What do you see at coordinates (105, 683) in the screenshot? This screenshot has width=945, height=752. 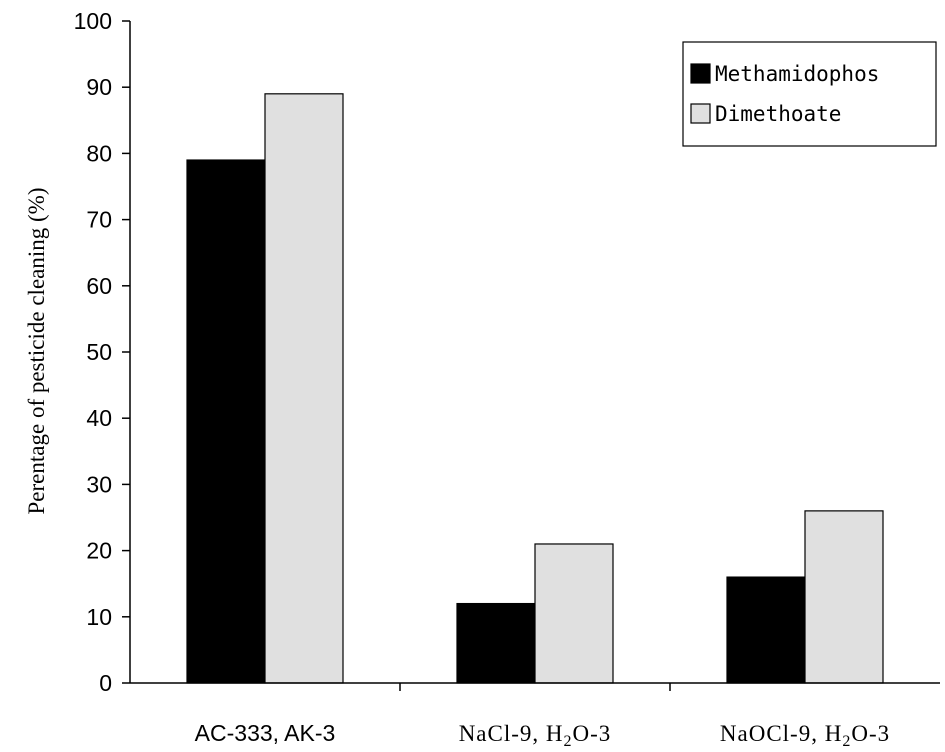 I see `y-tick-label: 0` at bounding box center [105, 683].